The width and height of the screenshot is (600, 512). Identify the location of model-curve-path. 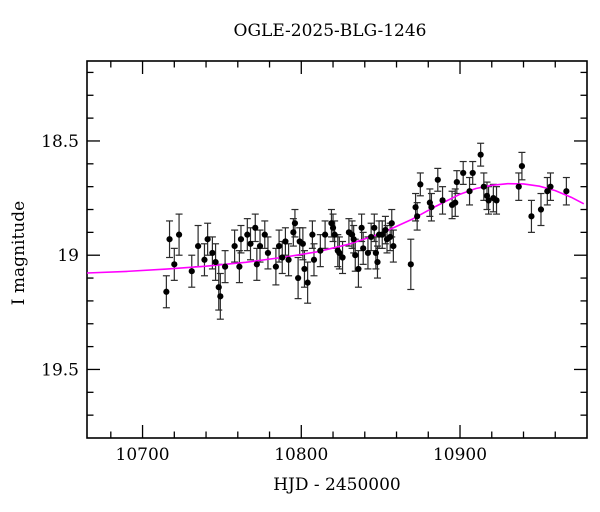
(335, 228).